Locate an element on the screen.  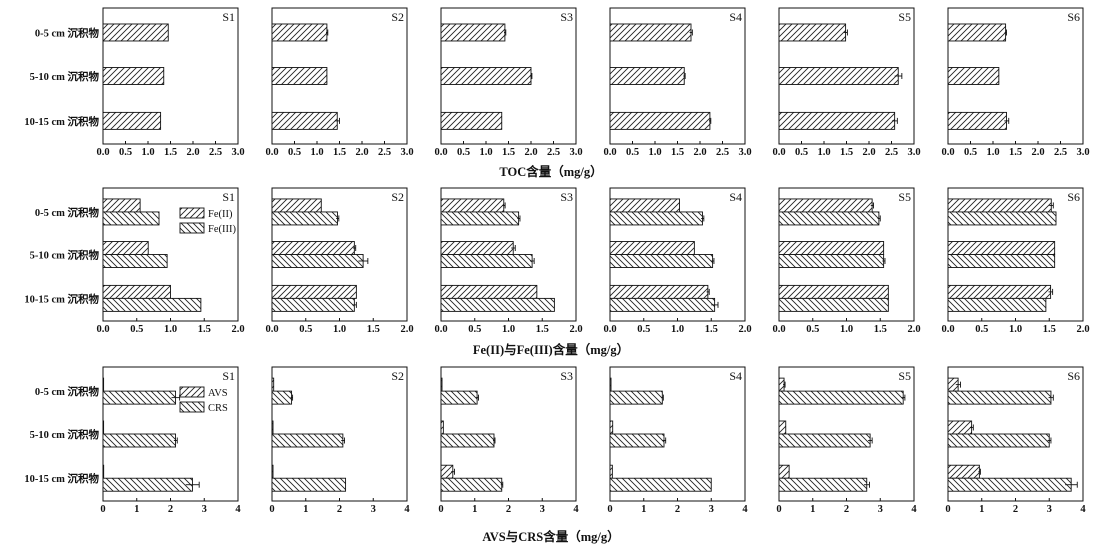
x-tick-label: 0 is located at coordinates (102, 509).